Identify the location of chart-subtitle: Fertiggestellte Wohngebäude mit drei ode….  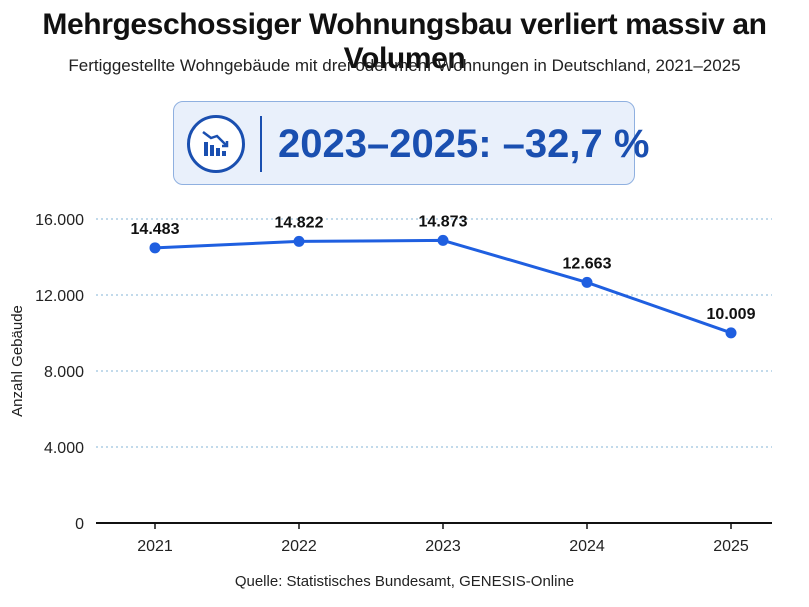
(404, 65).